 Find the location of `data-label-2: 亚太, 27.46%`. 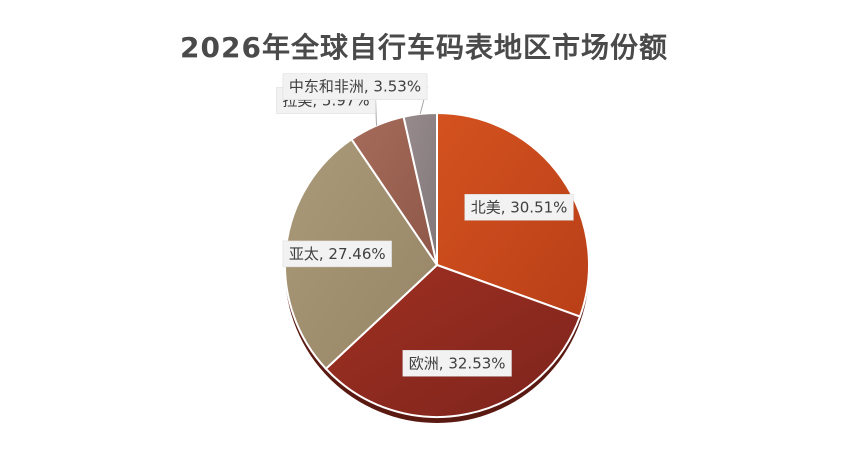

data-label-2: 亚太, 27.46% is located at coordinates (337, 254).